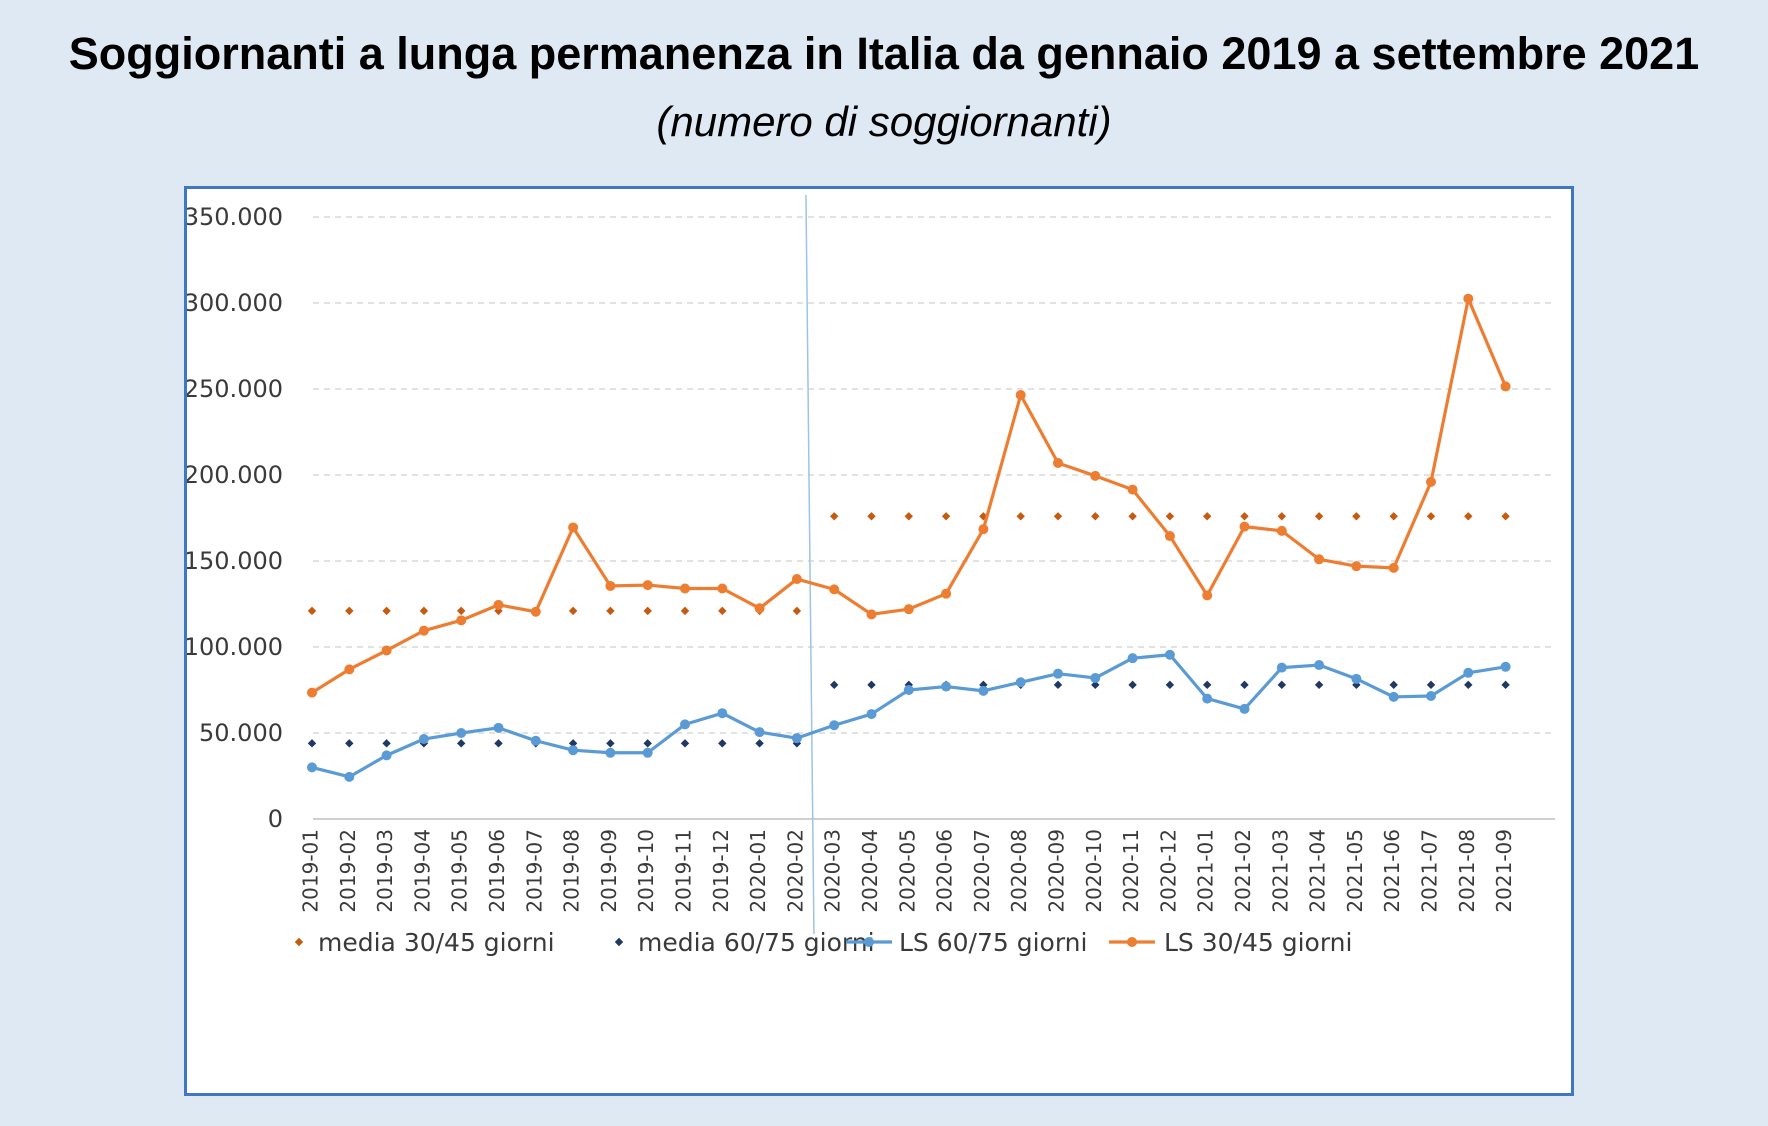 Image resolution: width=1768 pixels, height=1126 pixels. Describe the element at coordinates (534, 871) in the screenshot. I see `x-tick-label: 2019-07` at that location.